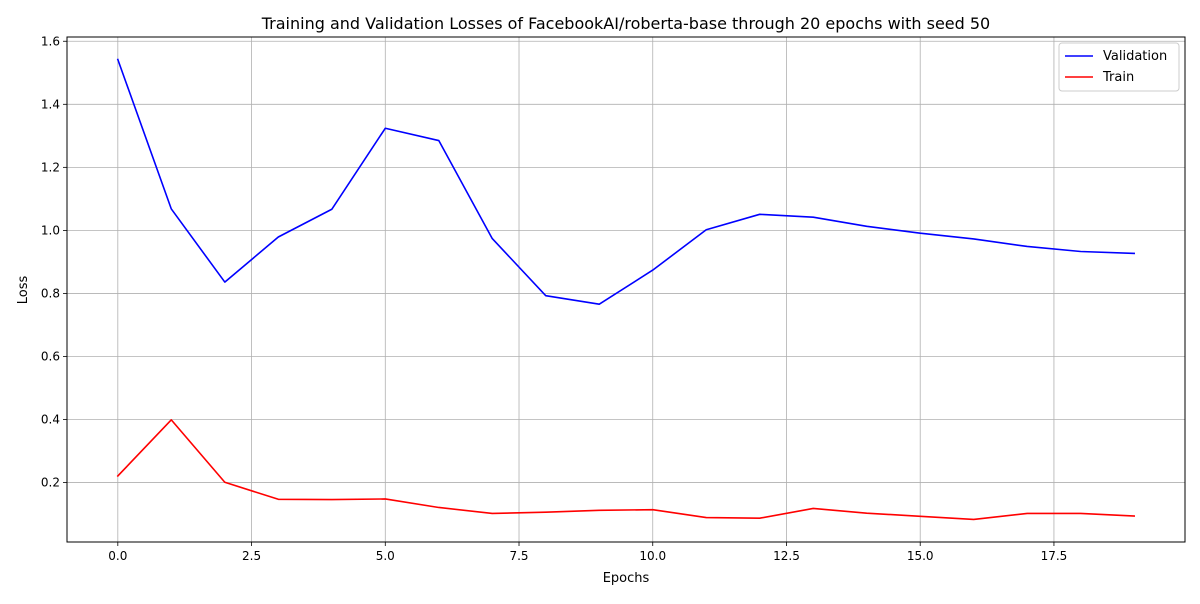 The width and height of the screenshot is (1200, 604). What do you see at coordinates (251, 556) in the screenshot?
I see `x-tick-label: 2.5` at bounding box center [251, 556].